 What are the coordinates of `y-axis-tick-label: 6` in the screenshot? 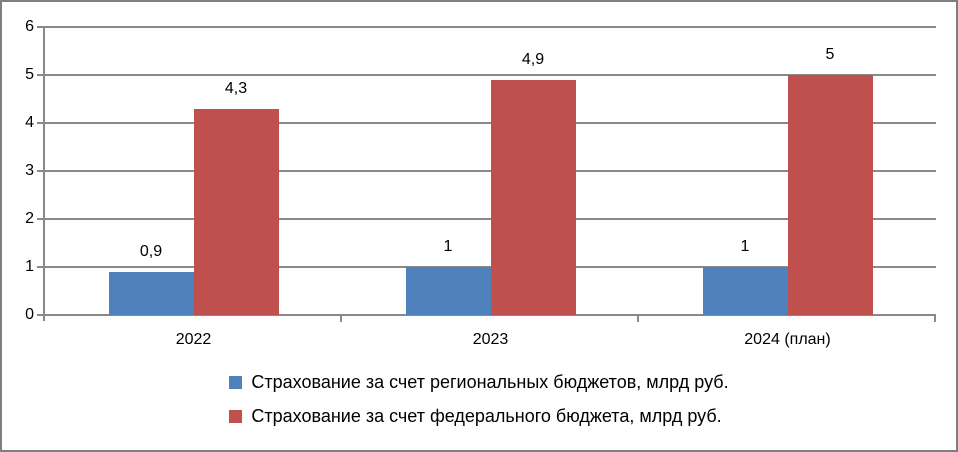 It's located at (29, 26).